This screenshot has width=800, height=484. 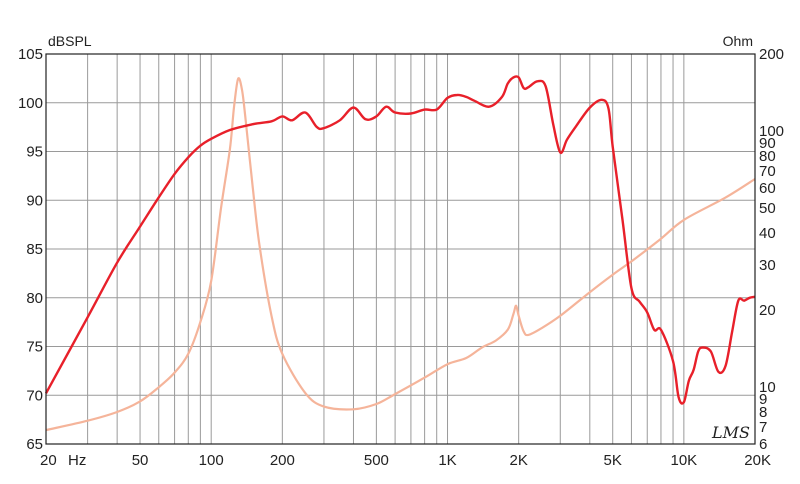 I want to click on y2-tick-label: 6, so click(x=763, y=444).